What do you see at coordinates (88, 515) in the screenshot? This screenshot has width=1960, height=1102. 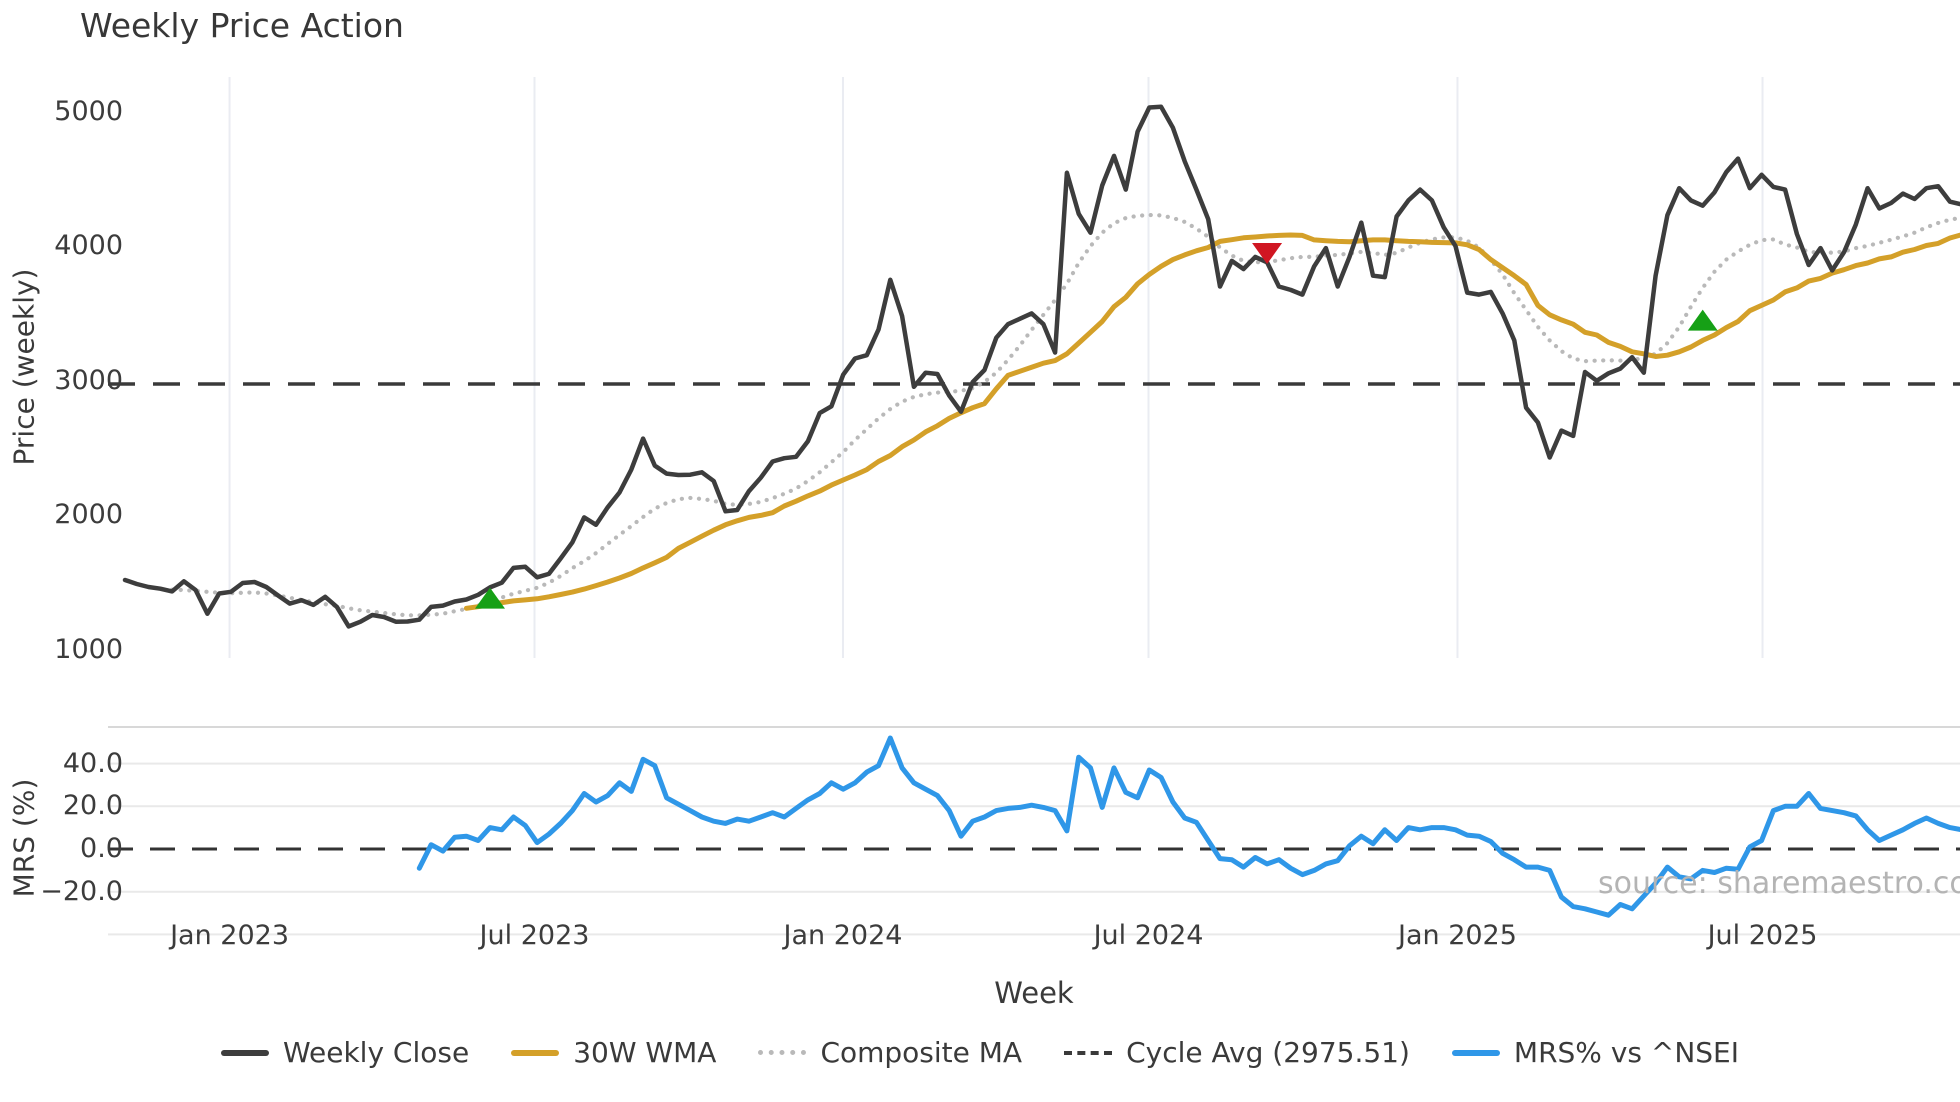 I see `price-tick-2000: 2000` at bounding box center [88, 515].